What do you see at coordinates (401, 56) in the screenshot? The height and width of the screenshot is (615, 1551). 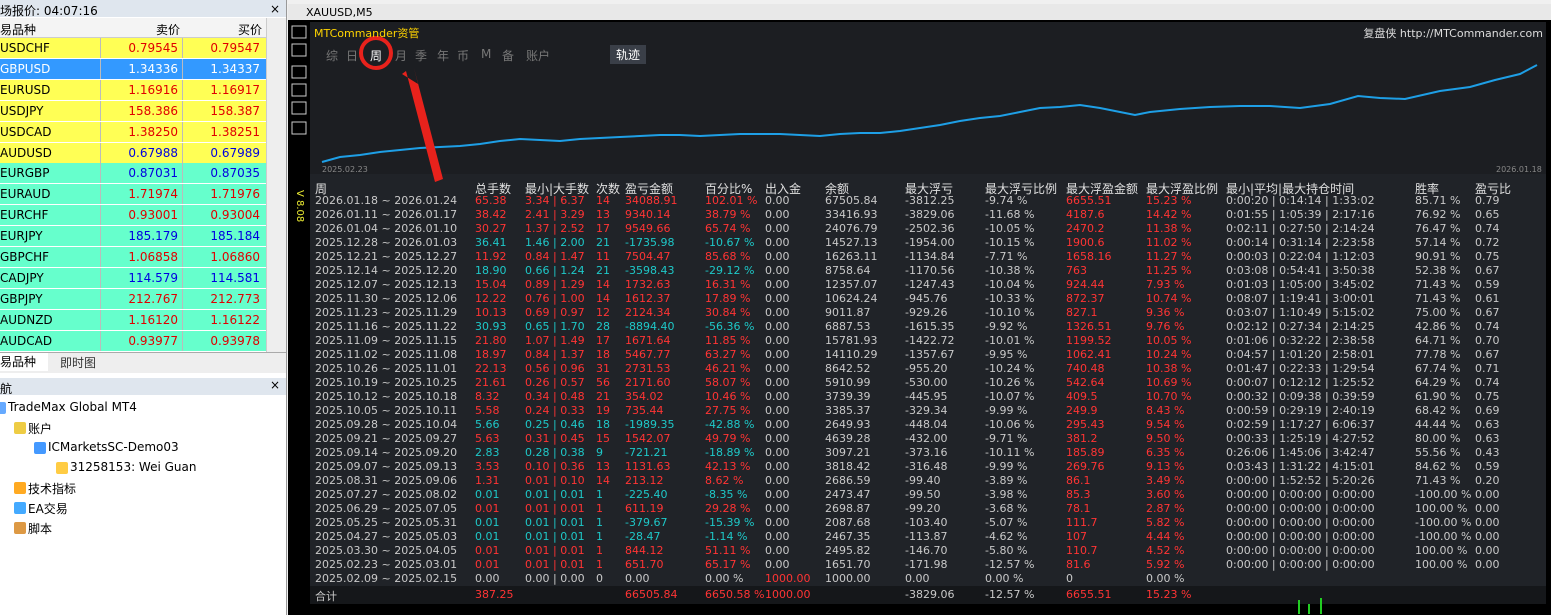 I see `tab: 月` at bounding box center [401, 56].